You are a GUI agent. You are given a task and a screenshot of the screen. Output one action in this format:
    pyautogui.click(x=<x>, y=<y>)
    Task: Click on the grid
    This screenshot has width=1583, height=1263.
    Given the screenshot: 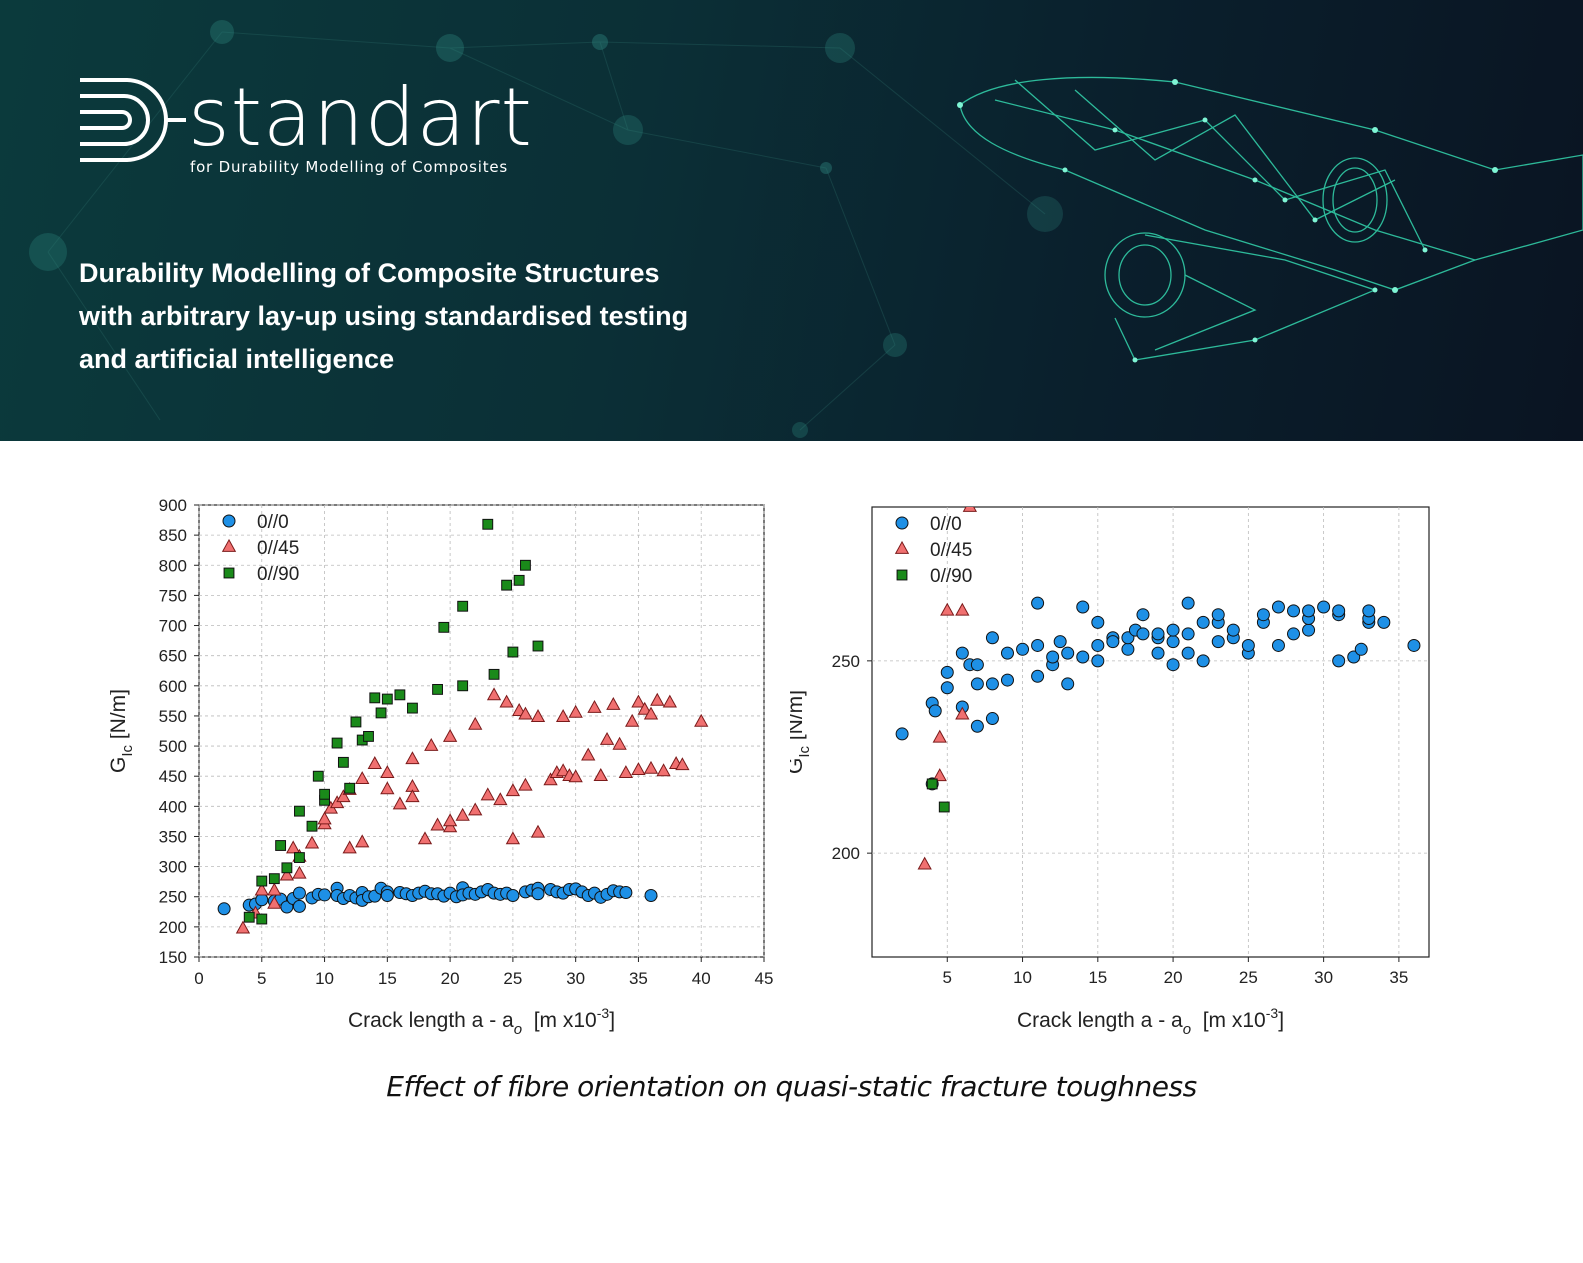 What is the action you would take?
    pyautogui.click(x=481, y=731)
    